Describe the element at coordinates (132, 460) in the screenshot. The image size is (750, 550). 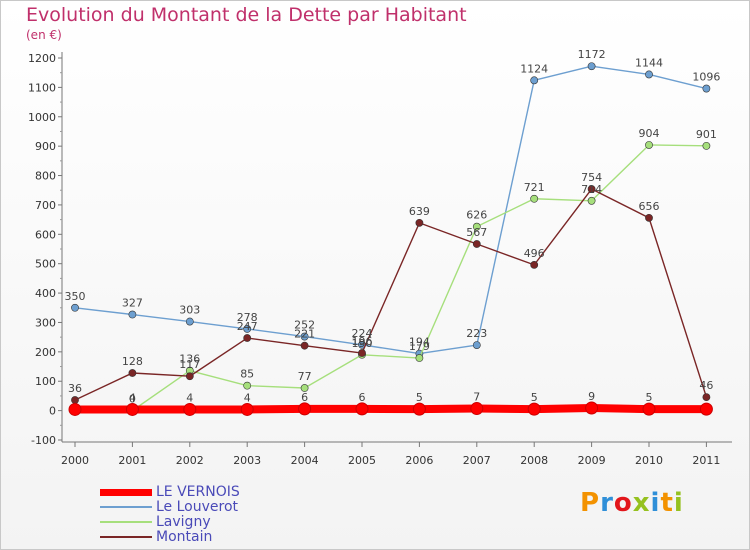
I see `x-tick-label: 2001` at that location.